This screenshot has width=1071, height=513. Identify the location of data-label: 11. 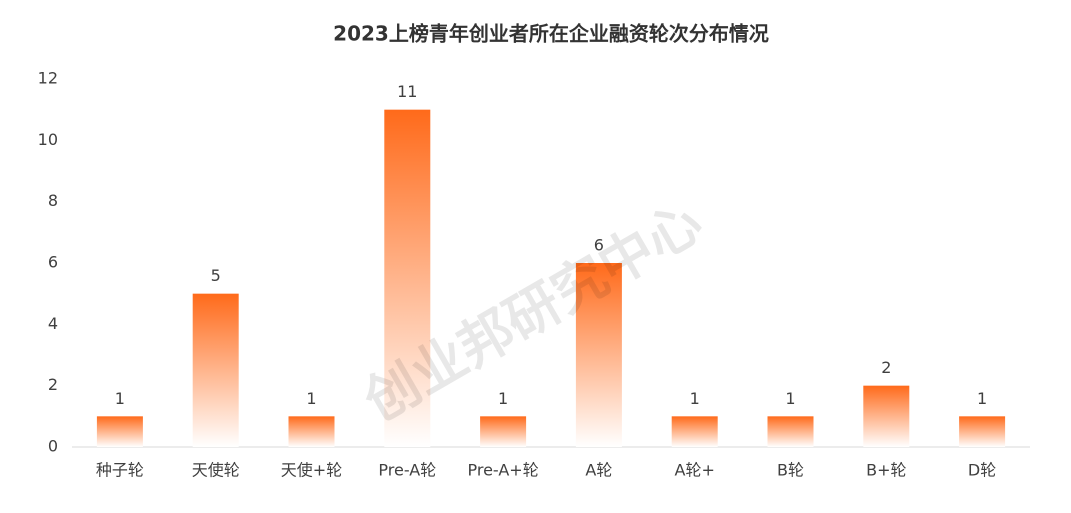
(407, 91).